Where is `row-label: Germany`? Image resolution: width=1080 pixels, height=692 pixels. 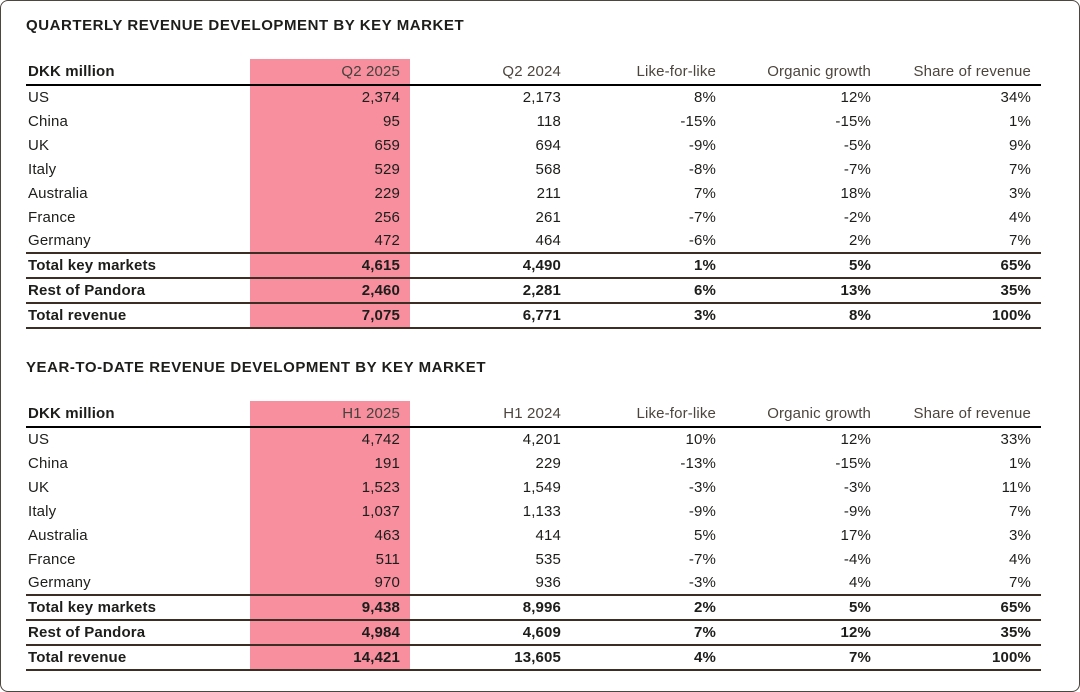
row-label: Germany is located at coordinates (59, 582).